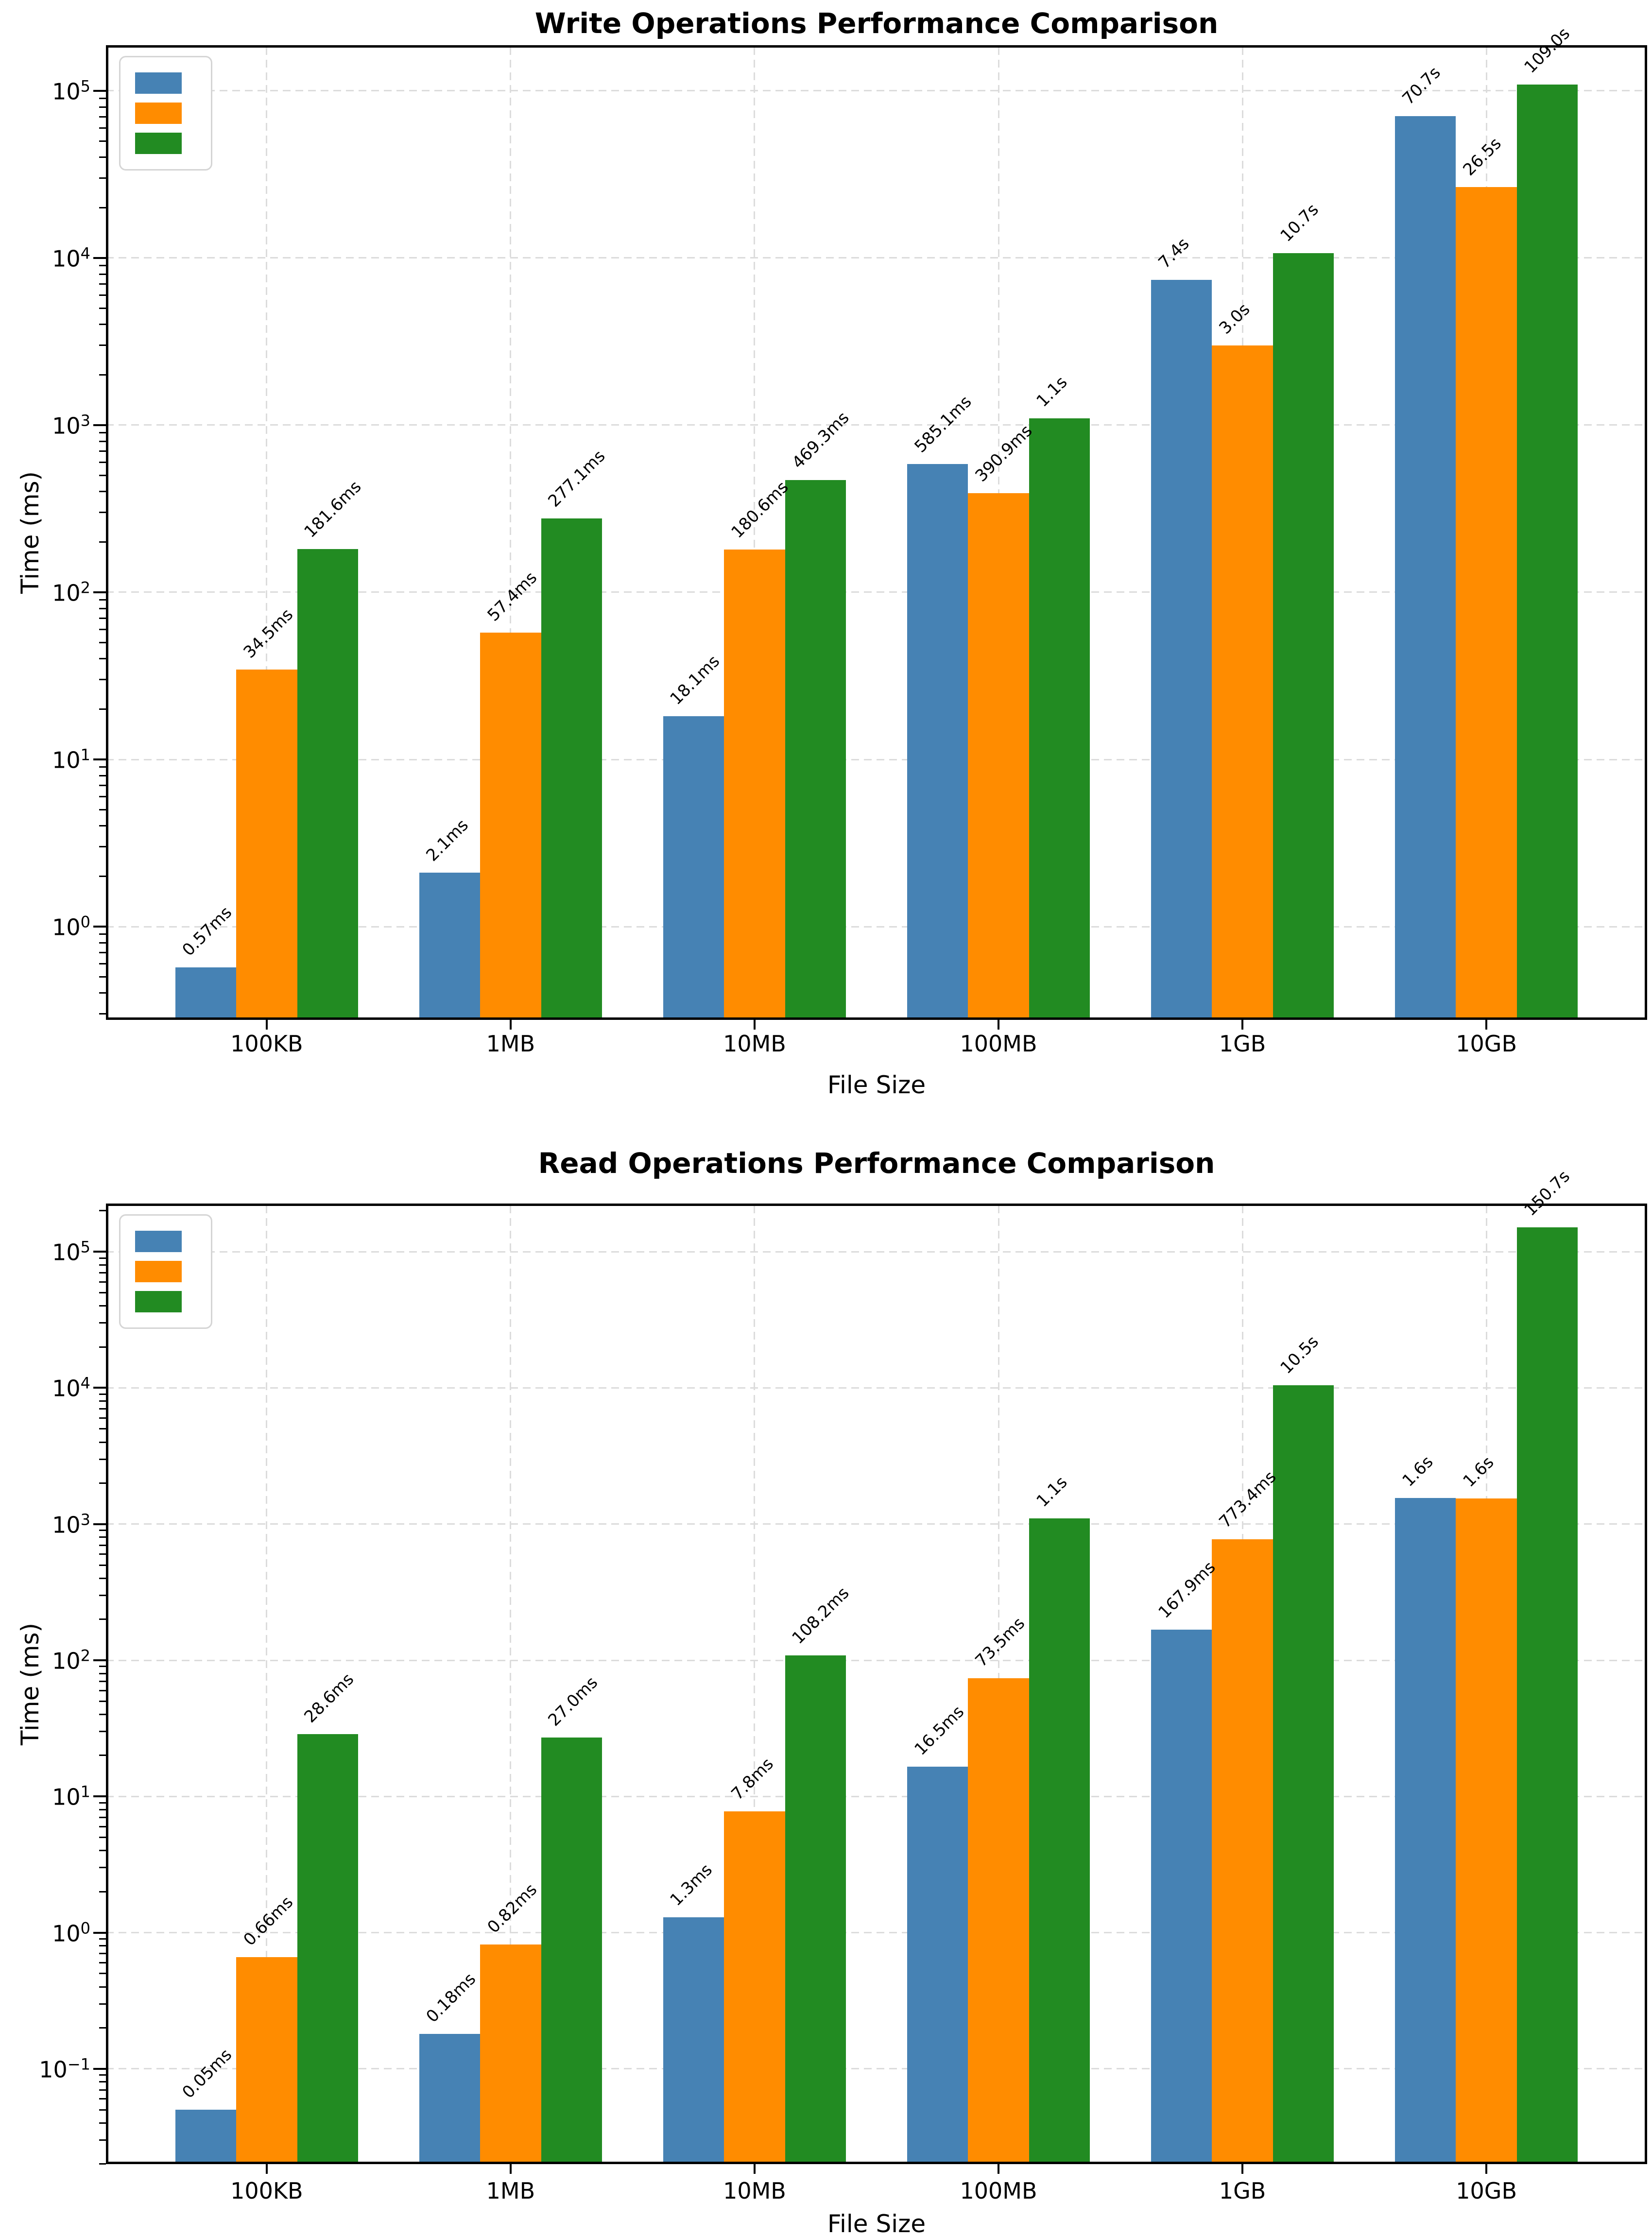 Image resolution: width=1652 pixels, height=2237 pixels. Describe the element at coordinates (877, 23) in the screenshot. I see `write-chart-title: Write Operations Performance Comparison` at that location.